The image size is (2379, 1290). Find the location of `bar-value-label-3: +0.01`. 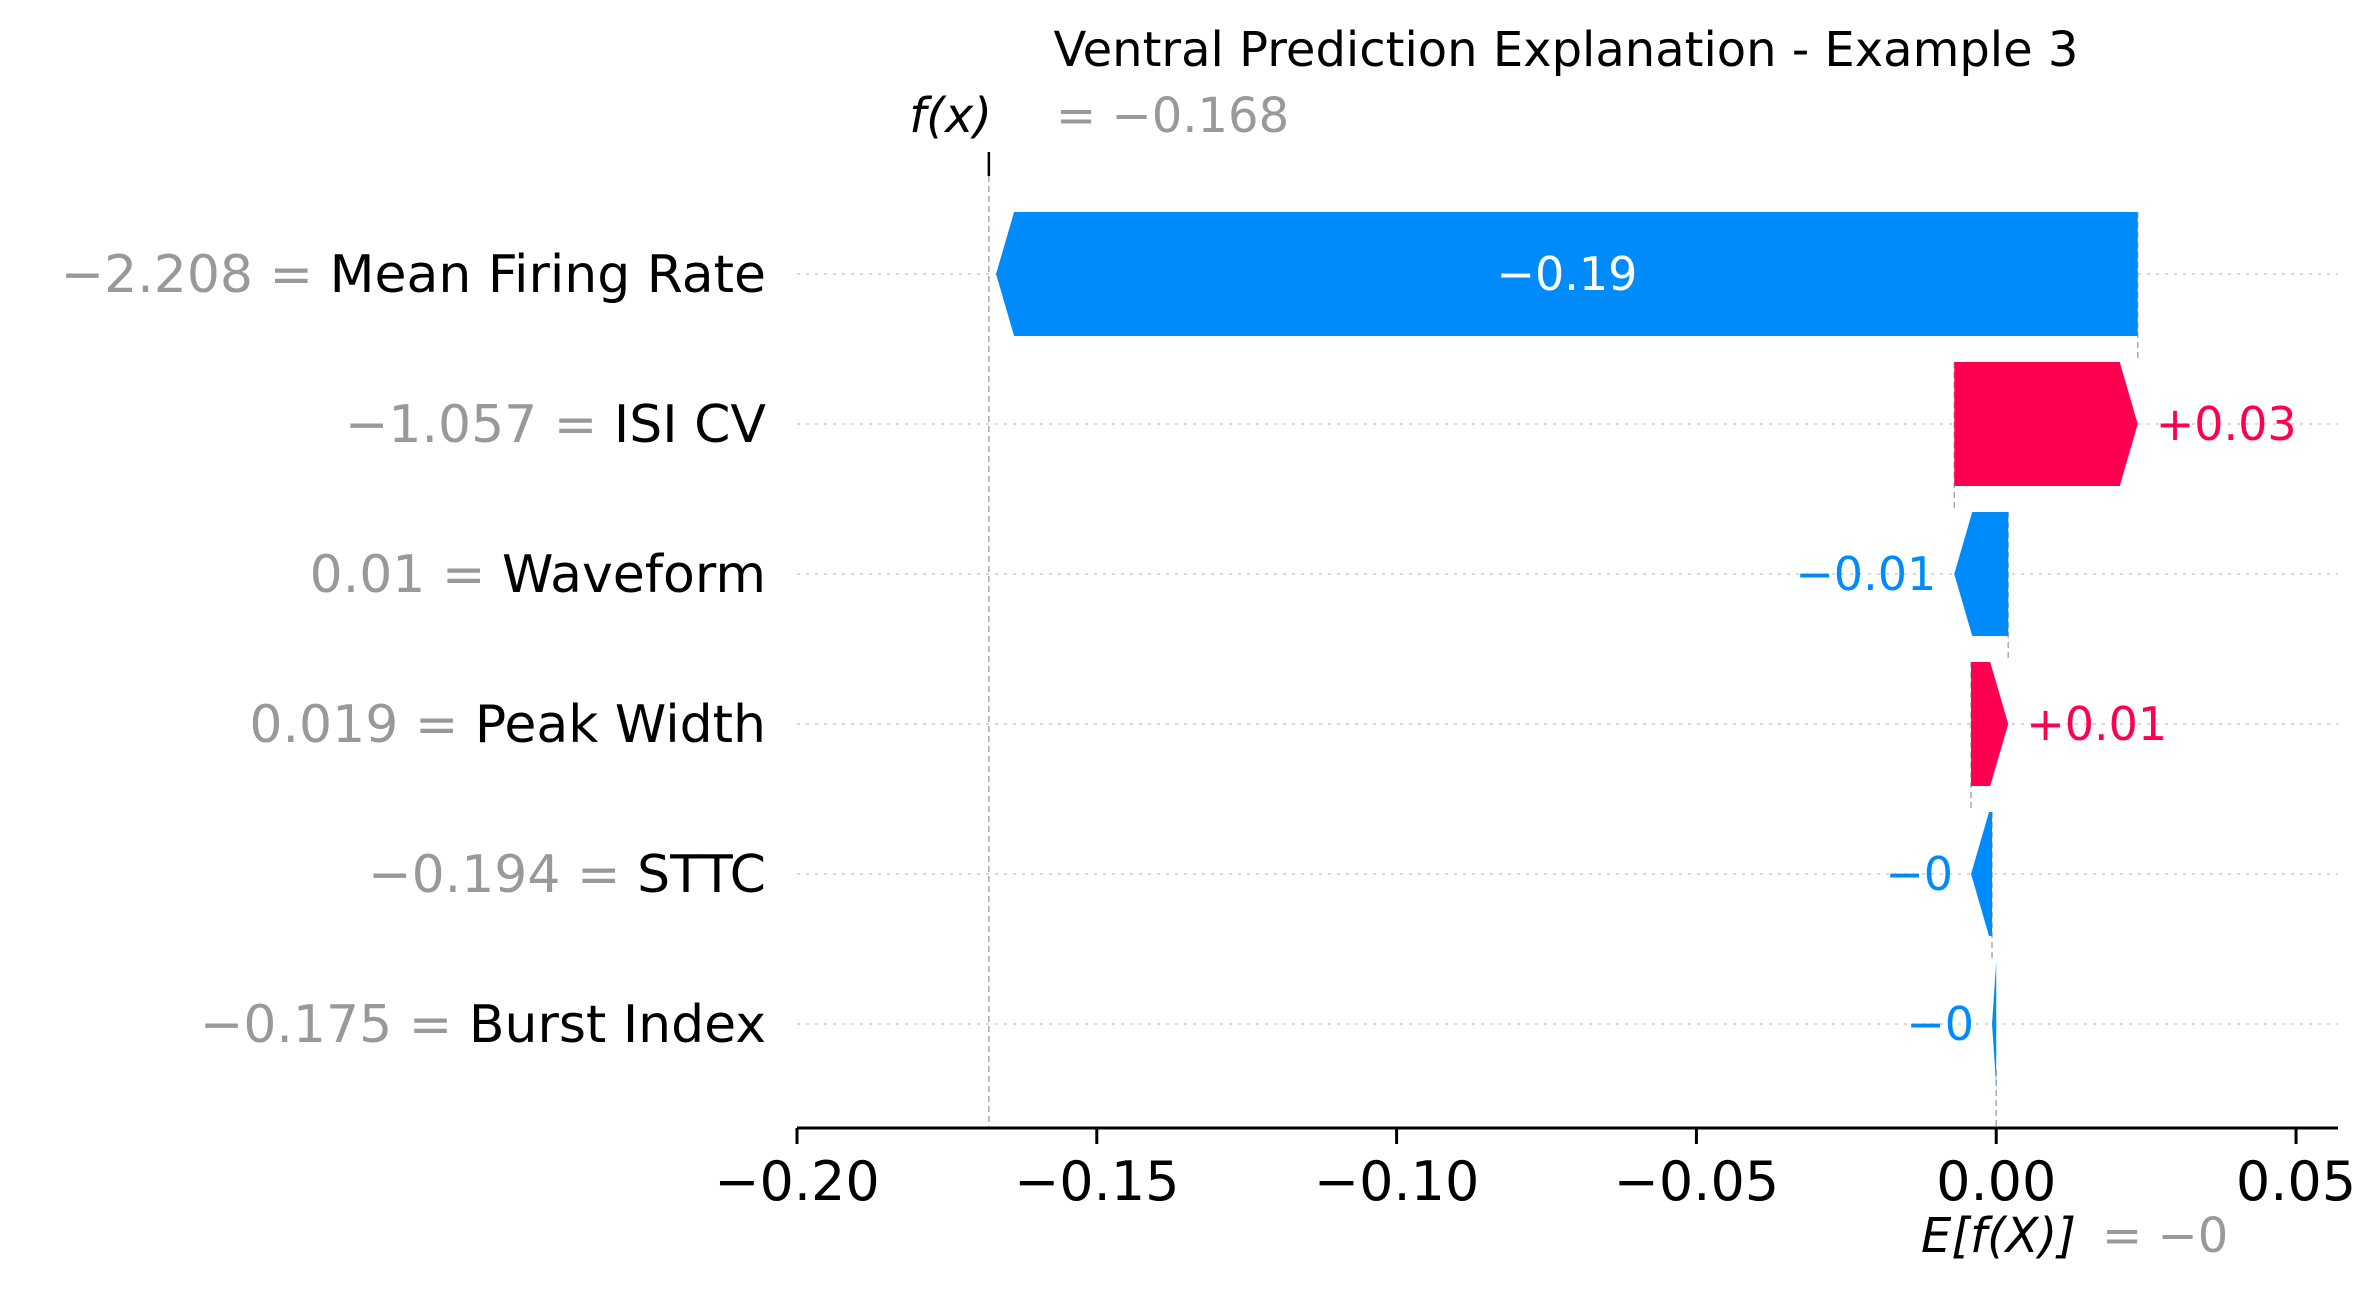

bar-value-label-3: +0.01 is located at coordinates (2096, 724).